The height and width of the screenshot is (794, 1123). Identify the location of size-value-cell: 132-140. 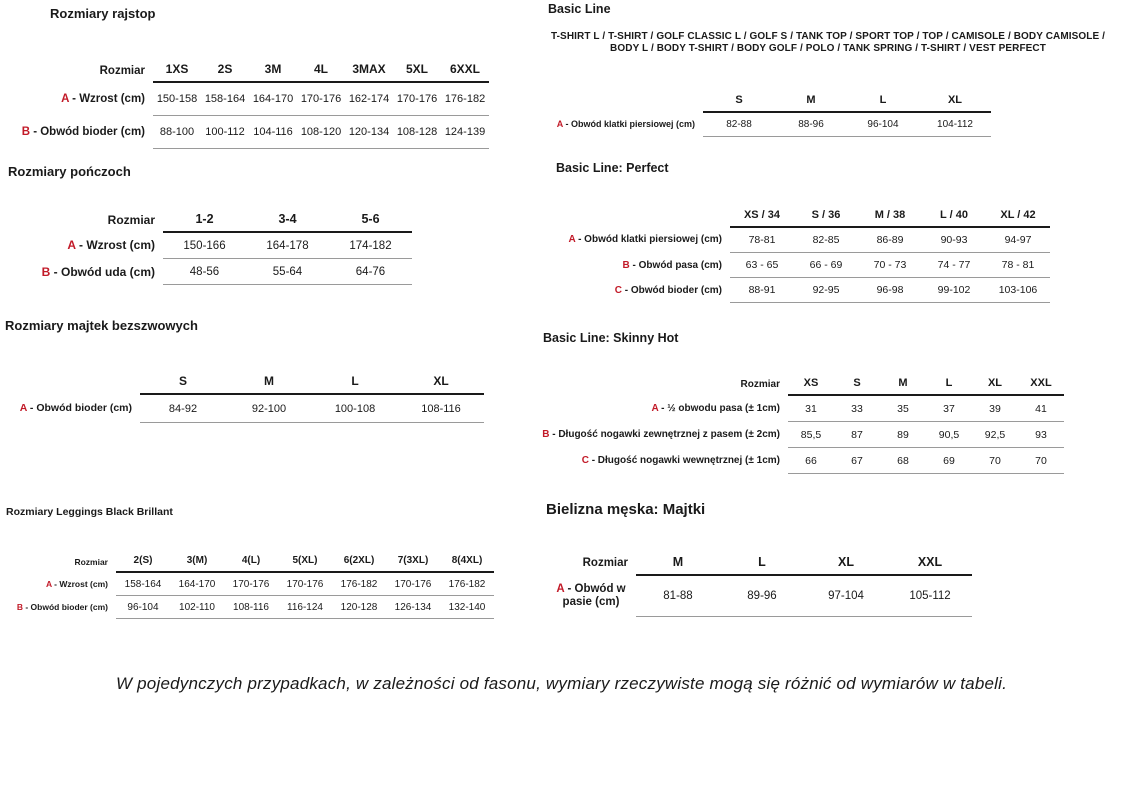
(467, 607).